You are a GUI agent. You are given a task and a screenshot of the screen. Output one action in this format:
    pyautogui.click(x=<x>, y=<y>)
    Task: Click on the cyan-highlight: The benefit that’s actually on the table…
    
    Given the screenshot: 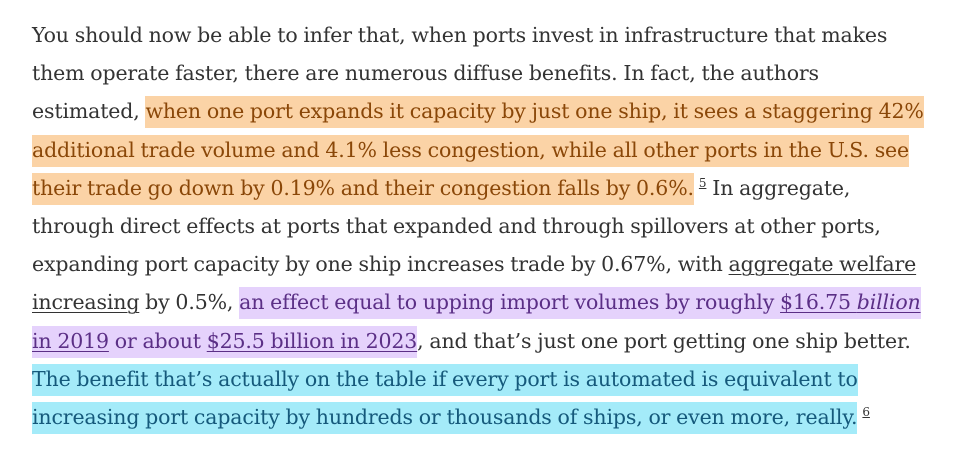 What is the action you would take?
    pyautogui.click(x=445, y=399)
    